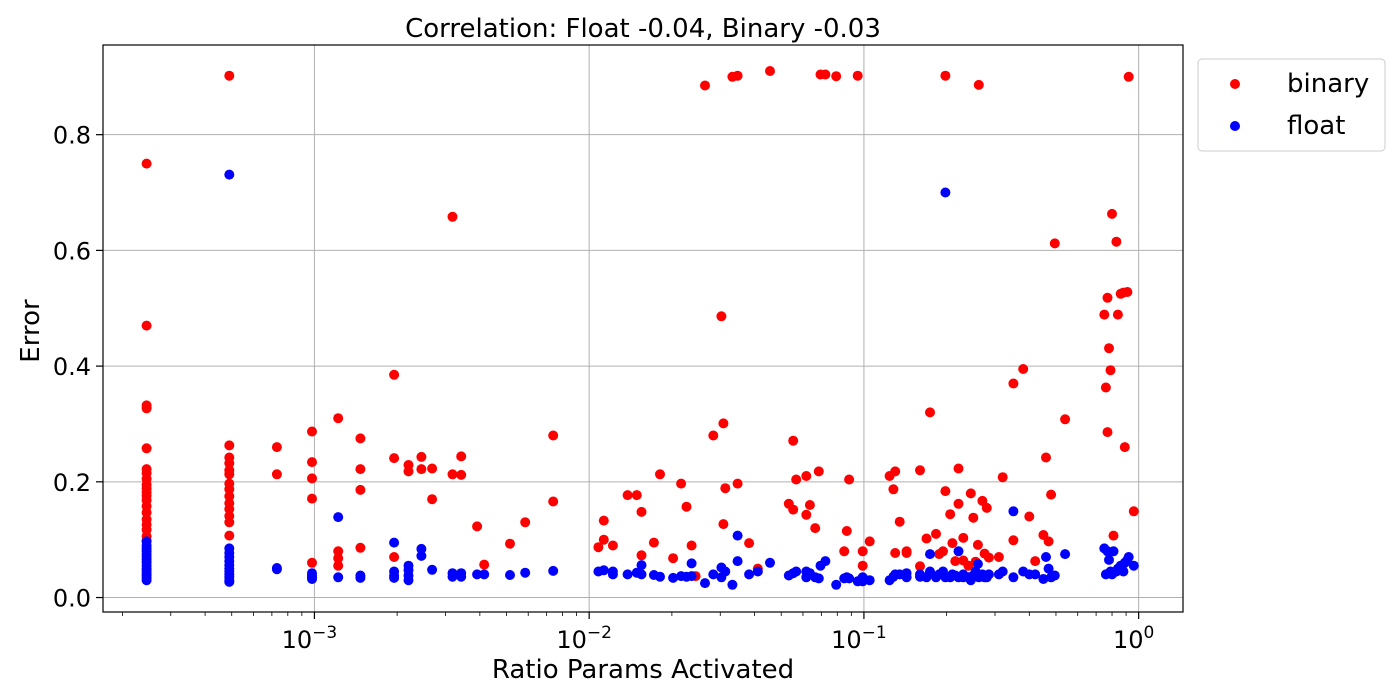 The image size is (1400, 700). I want to click on x-tick-label: 10⁻², so click(584, 638).